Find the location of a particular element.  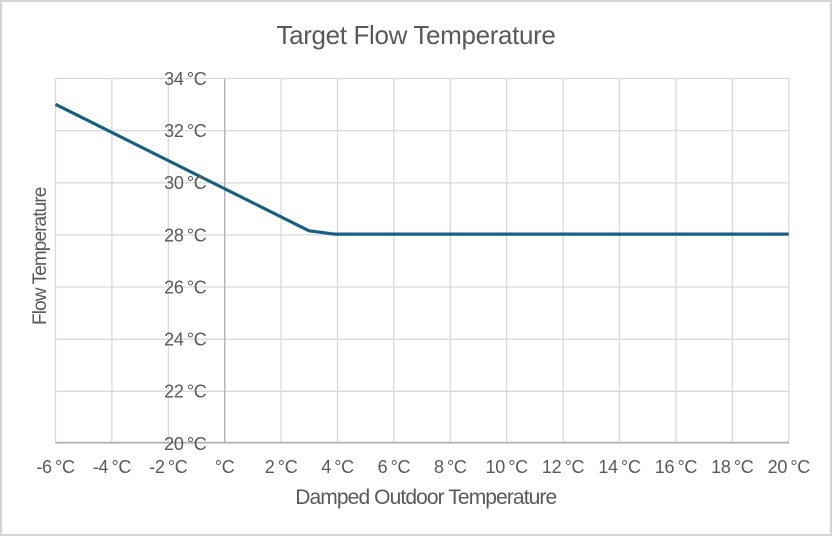

svg-text: 4 °C is located at coordinates (337, 467).